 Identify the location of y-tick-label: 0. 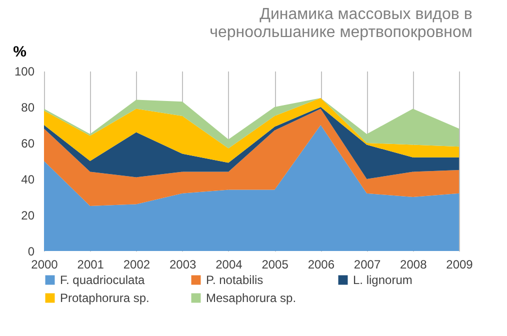
(31, 251).